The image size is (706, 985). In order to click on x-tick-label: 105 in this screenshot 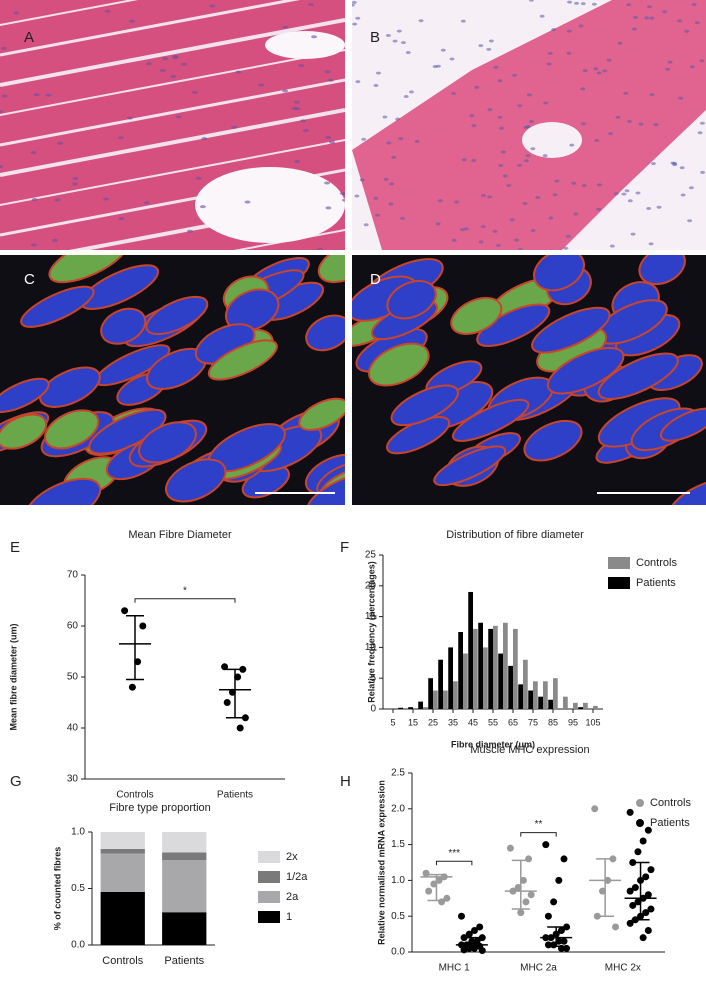, I will do `click(592, 722)`.